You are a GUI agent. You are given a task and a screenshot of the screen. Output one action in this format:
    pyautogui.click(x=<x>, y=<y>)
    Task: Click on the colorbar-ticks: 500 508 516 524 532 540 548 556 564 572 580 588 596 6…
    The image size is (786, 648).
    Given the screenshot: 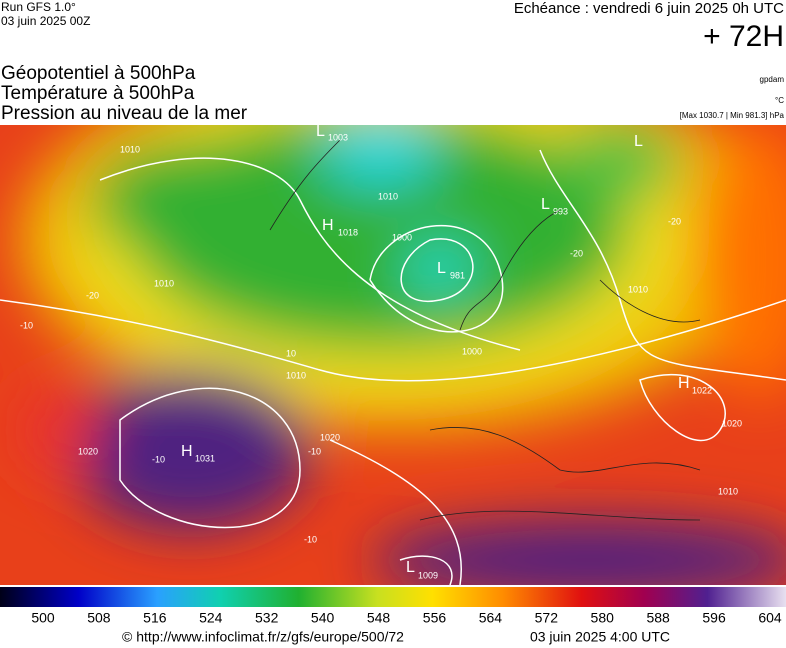 What is the action you would take?
    pyautogui.click(x=406, y=618)
    